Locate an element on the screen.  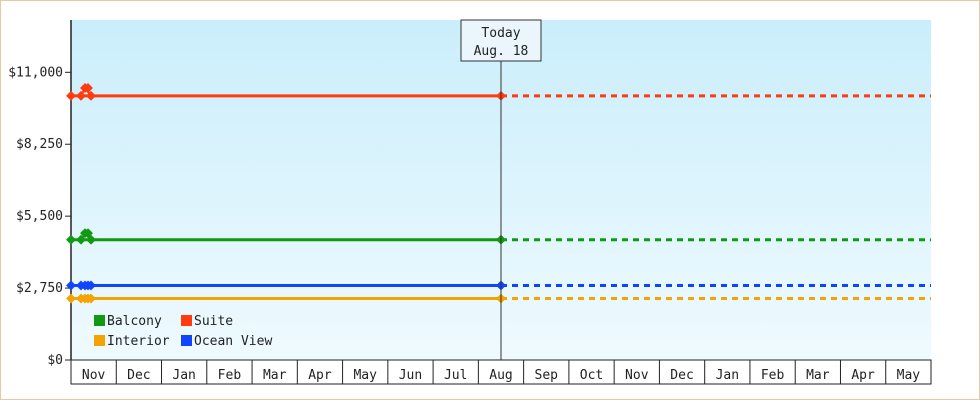
y-tick-label: $2,750 is located at coordinates (39, 288).